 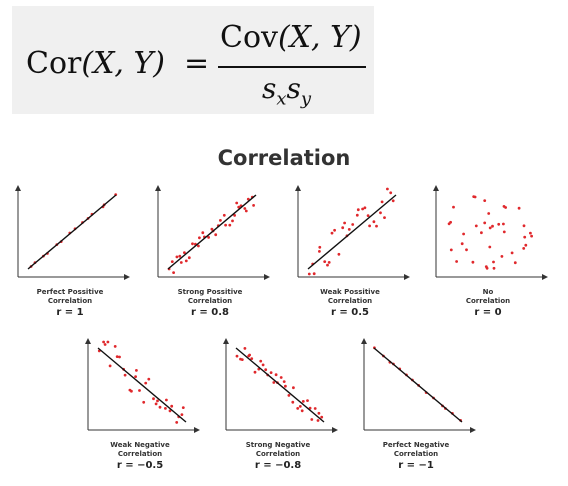 What do you see at coordinates (488, 296) in the screenshot?
I see `plot-label: No Correlation` at bounding box center [488, 296].